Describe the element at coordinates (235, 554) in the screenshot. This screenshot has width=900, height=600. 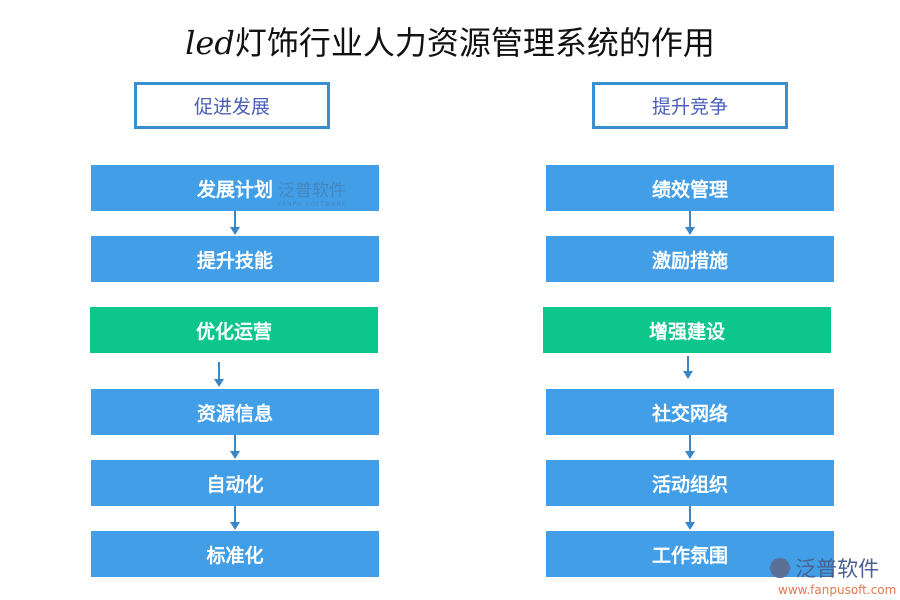
I see `node-left-6: 标准化` at that location.